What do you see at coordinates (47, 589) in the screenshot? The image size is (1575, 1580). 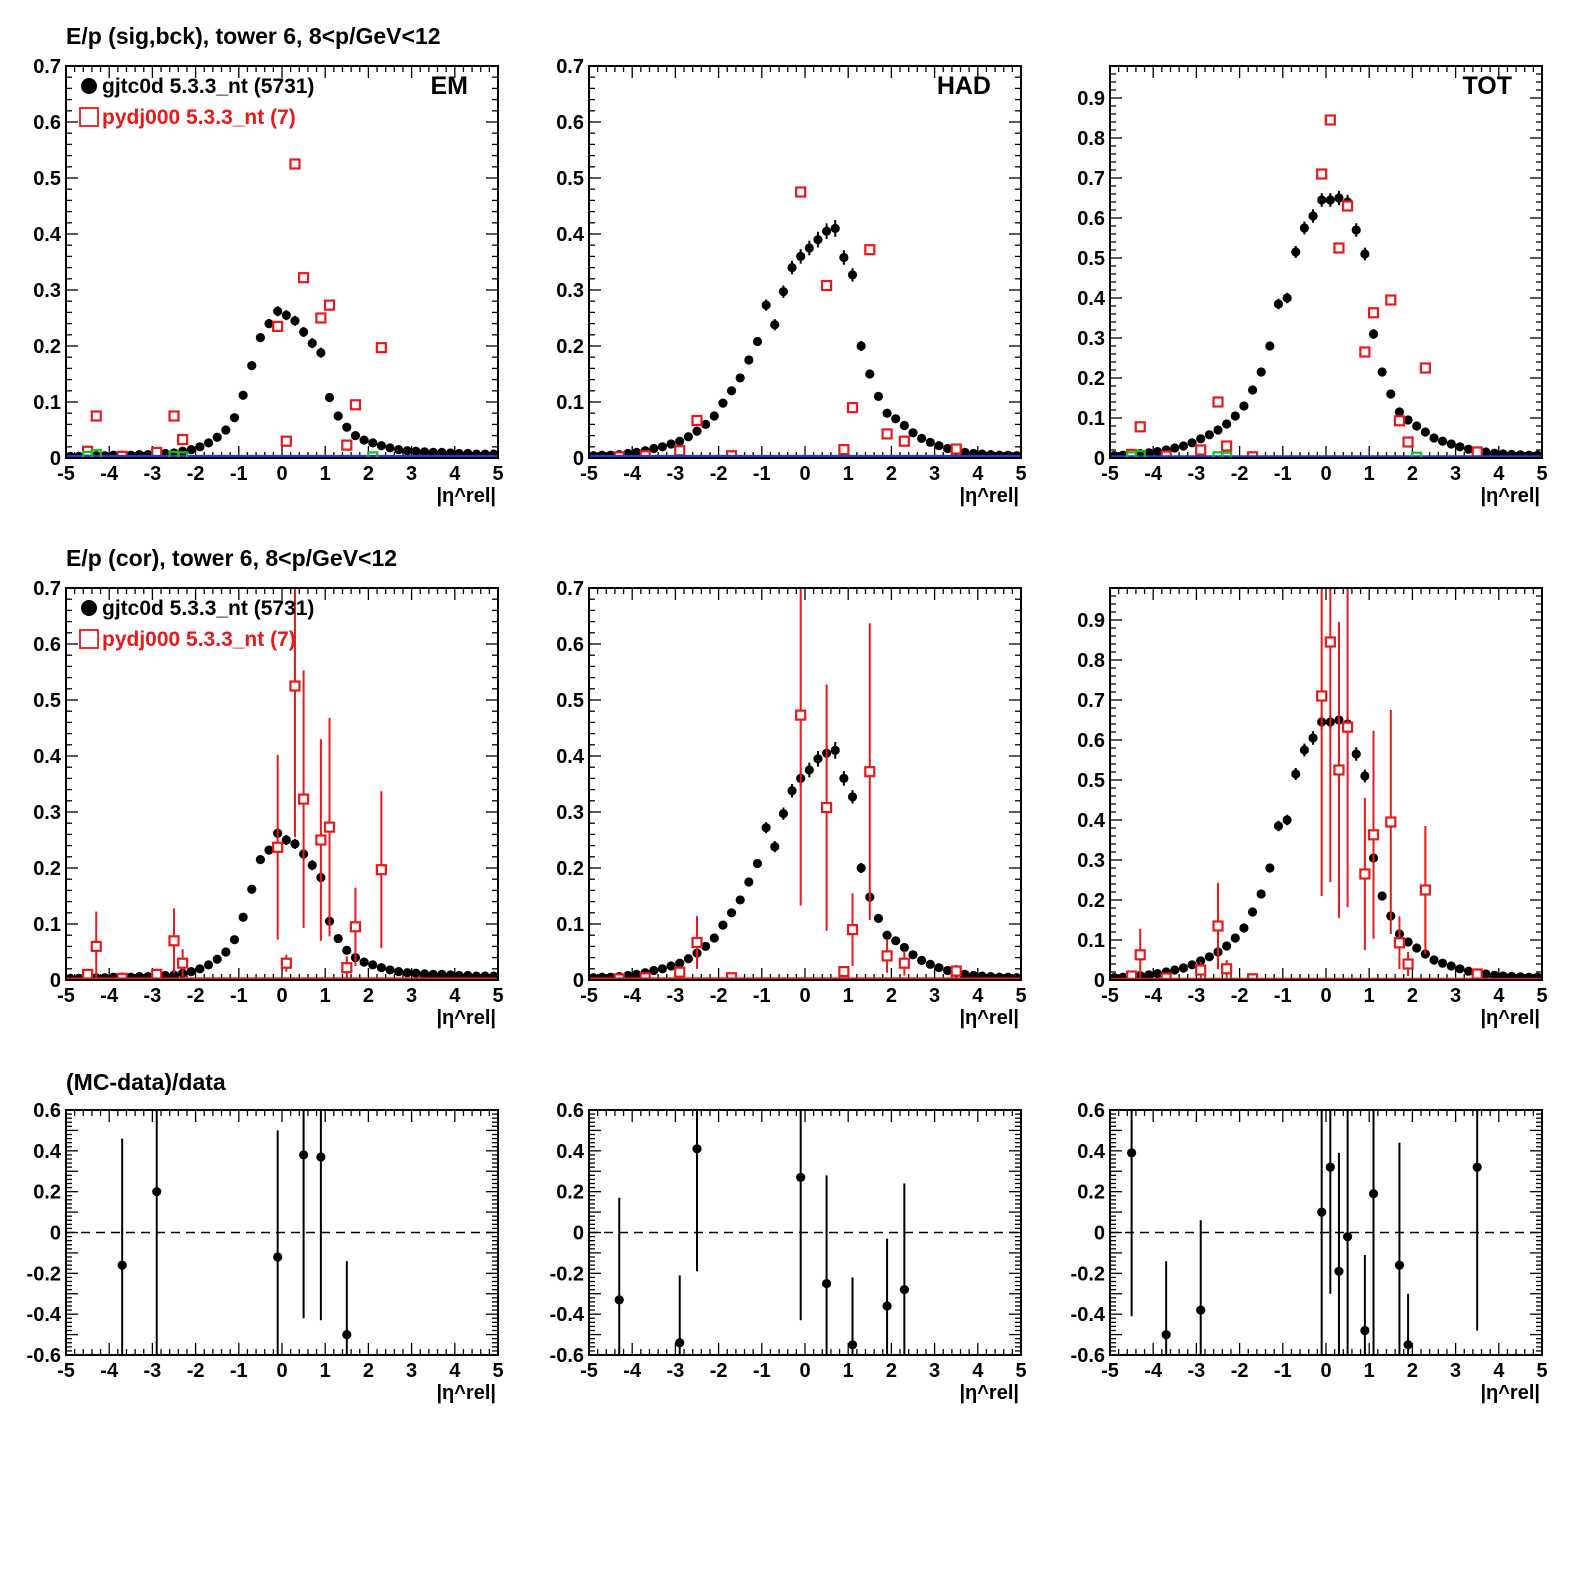 I see `y-tick-label: 0.7` at bounding box center [47, 589].